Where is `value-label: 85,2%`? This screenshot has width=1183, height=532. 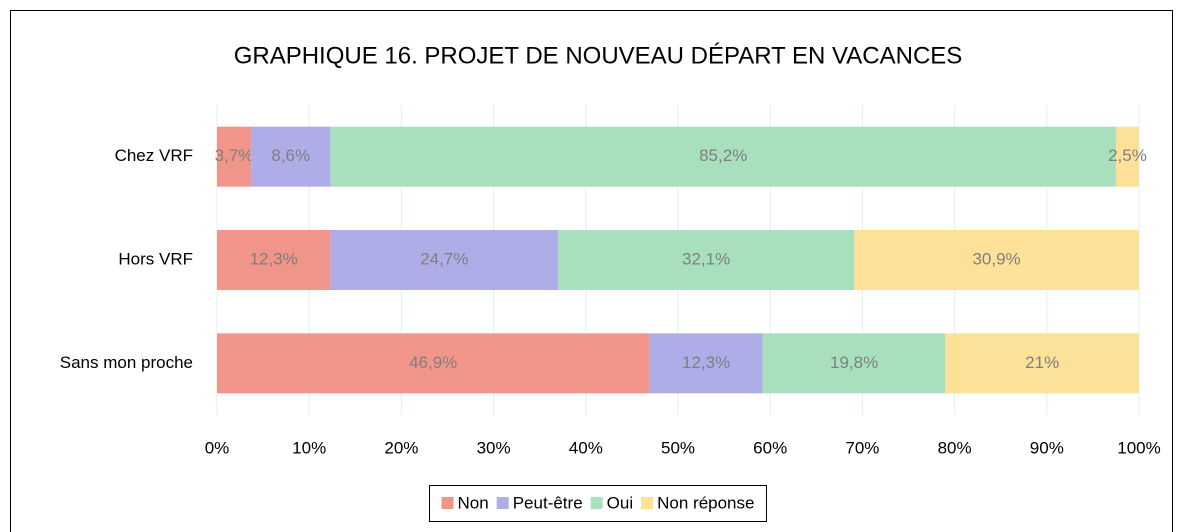
value-label: 85,2% is located at coordinates (723, 155).